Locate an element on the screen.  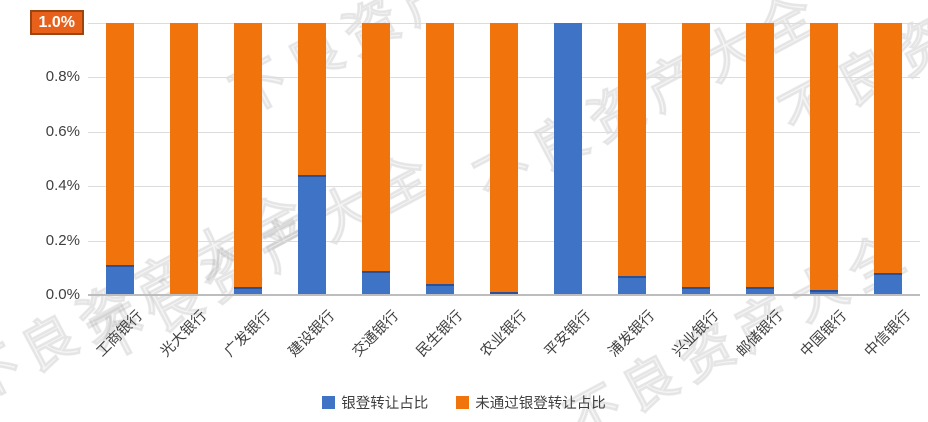
y-tick-label: 0.6% is located at coordinates (62, 131).